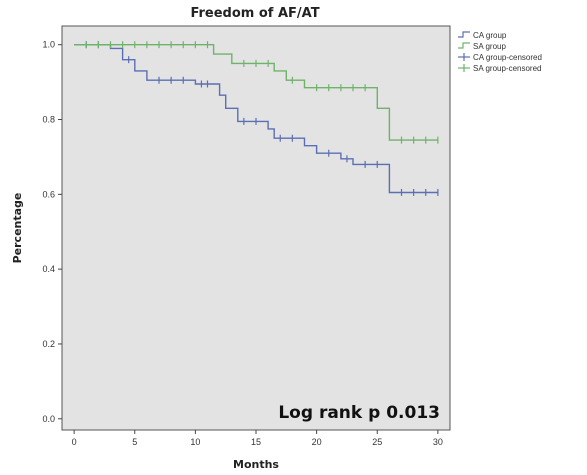  What do you see at coordinates (48, 269) in the screenshot?
I see `y-tick-label: 0.4` at bounding box center [48, 269].